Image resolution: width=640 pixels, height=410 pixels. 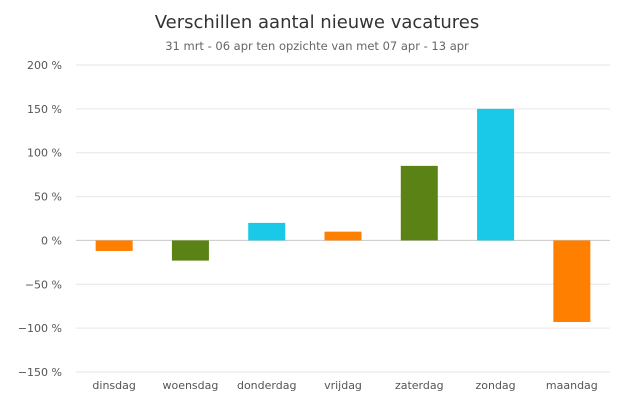 I want to click on x-tick-label: donderdag, so click(x=266, y=385).